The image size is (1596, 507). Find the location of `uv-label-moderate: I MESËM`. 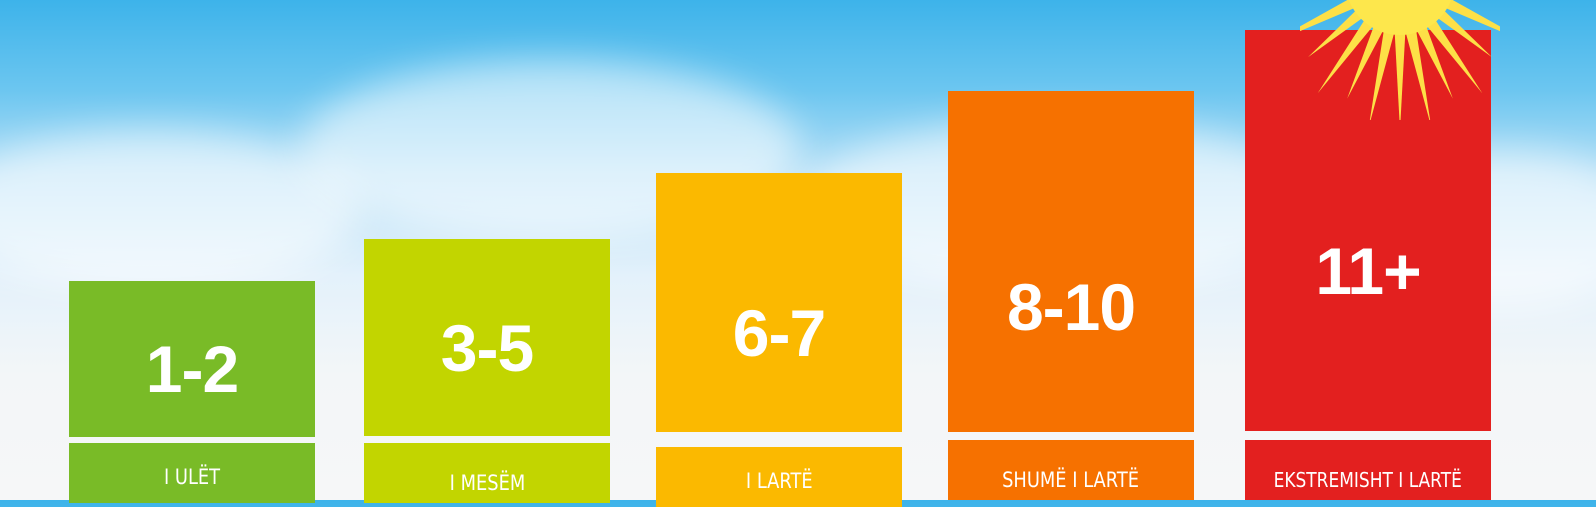

uv-label-moderate: I MESËM is located at coordinates (487, 473).